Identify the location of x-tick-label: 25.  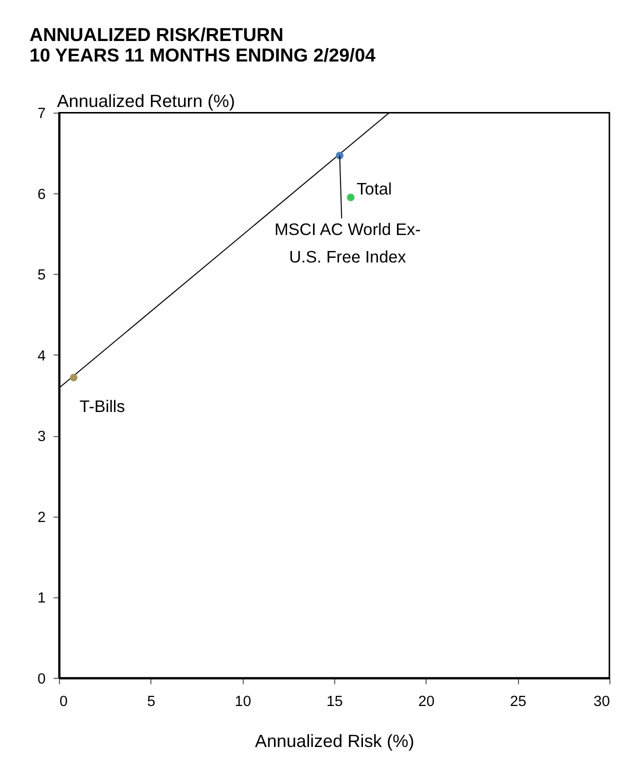
(518, 702).